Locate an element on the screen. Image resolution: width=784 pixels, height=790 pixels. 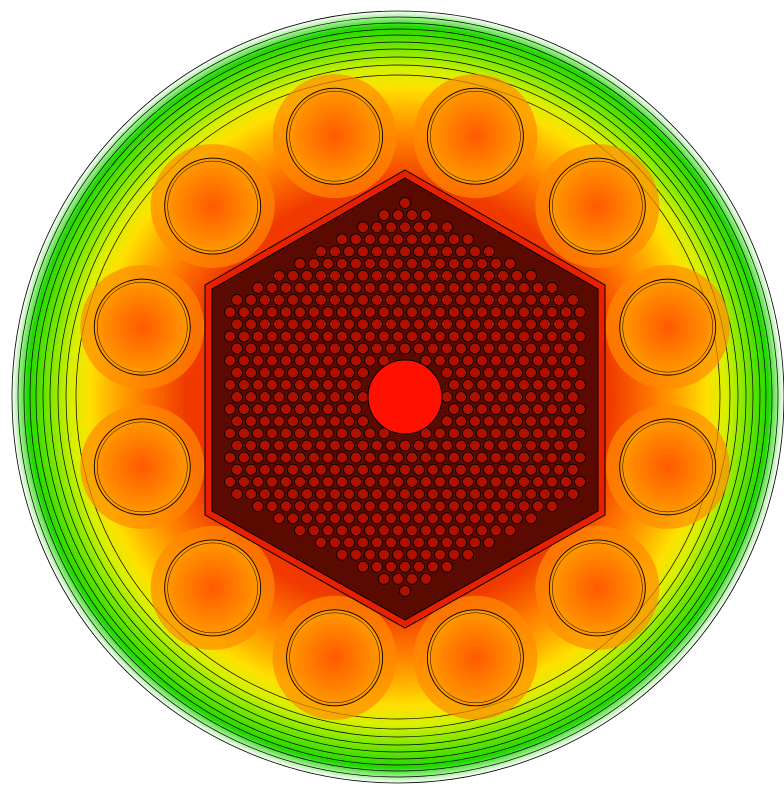
drum is located at coordinates (668, 327).